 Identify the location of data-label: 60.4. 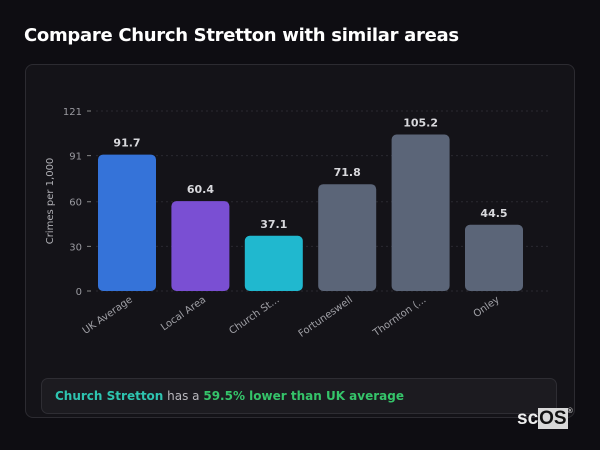
(200, 189).